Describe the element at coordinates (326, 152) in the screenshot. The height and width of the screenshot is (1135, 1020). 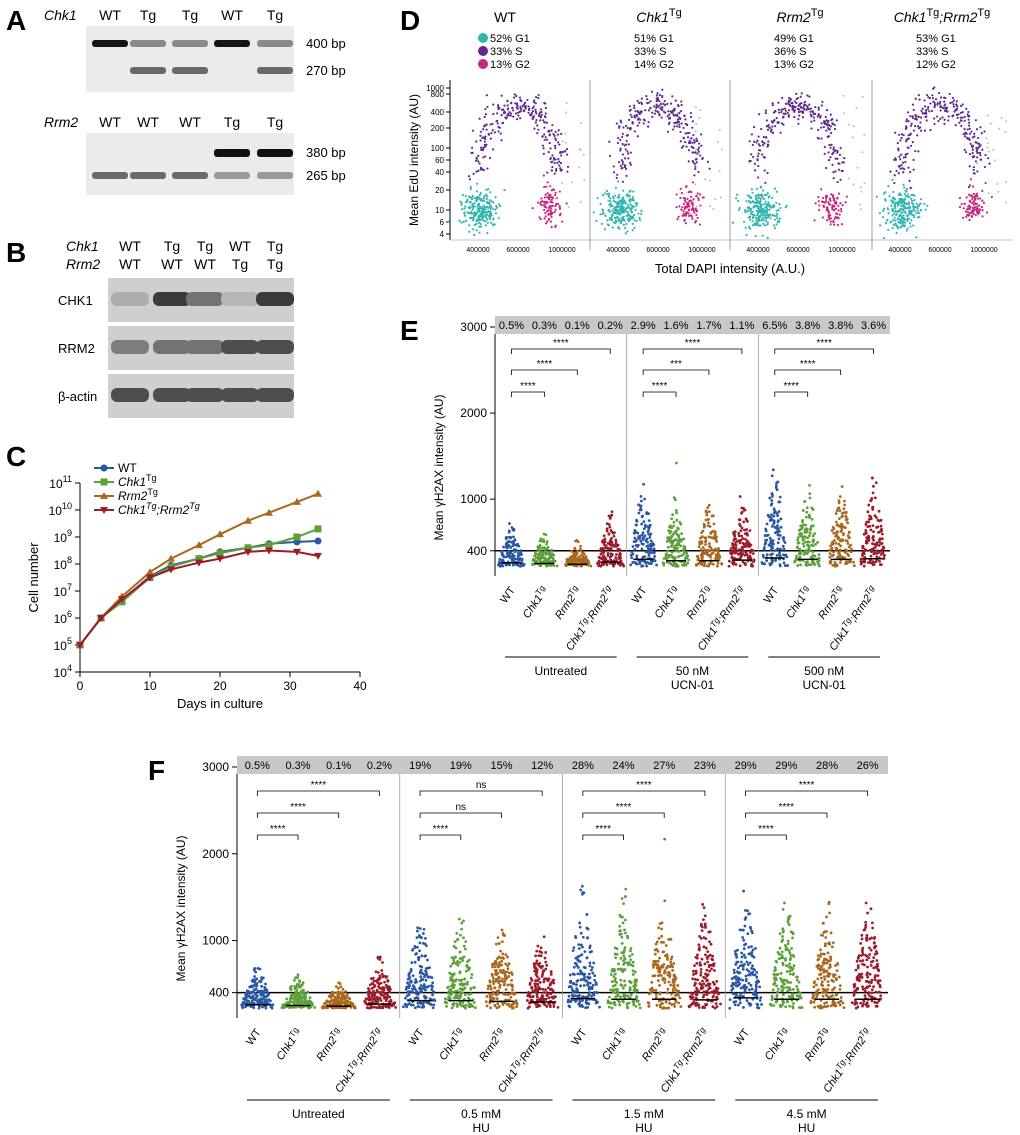
I see `band-380bp: 380 bp` at that location.